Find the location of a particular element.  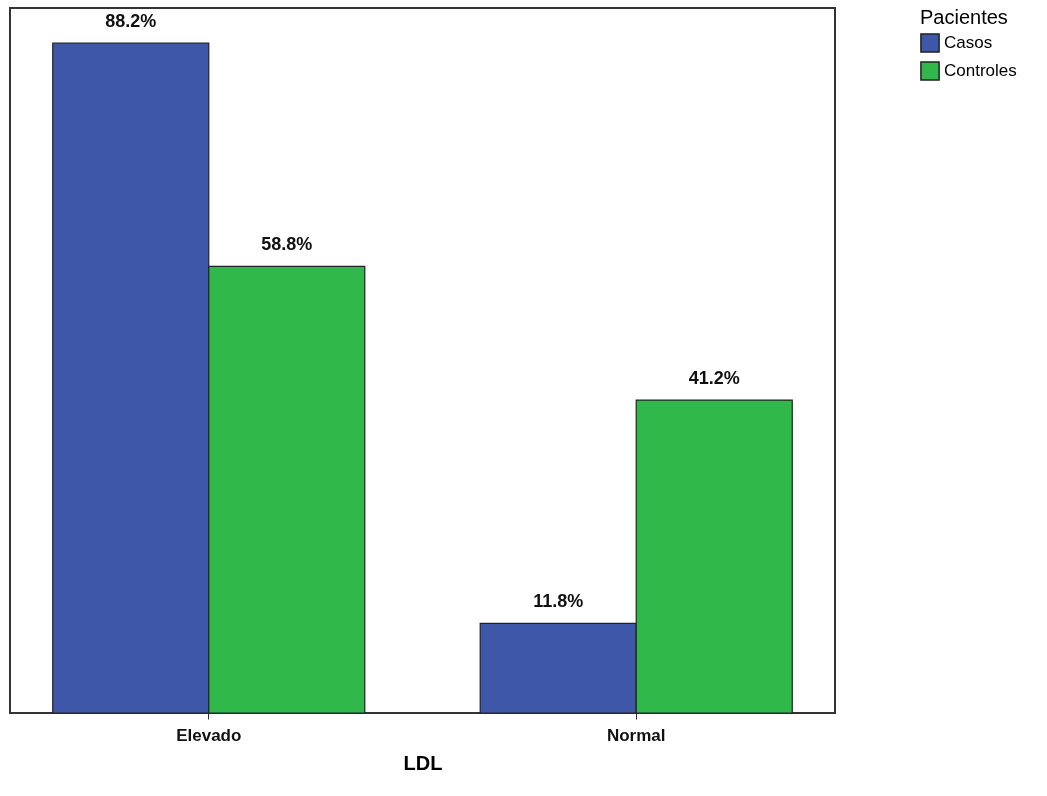

data-label: 41.2% is located at coordinates (714, 378).